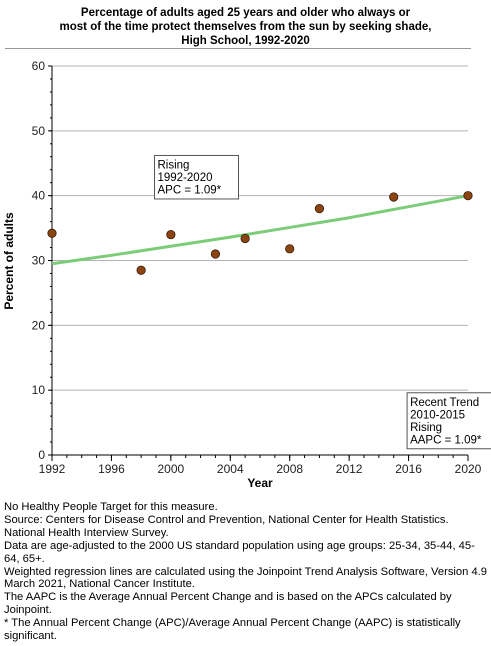 Image resolution: width=491 pixels, height=646 pixels. What do you see at coordinates (111, 469) in the screenshot?
I see `x-tick-label: 1996` at bounding box center [111, 469].